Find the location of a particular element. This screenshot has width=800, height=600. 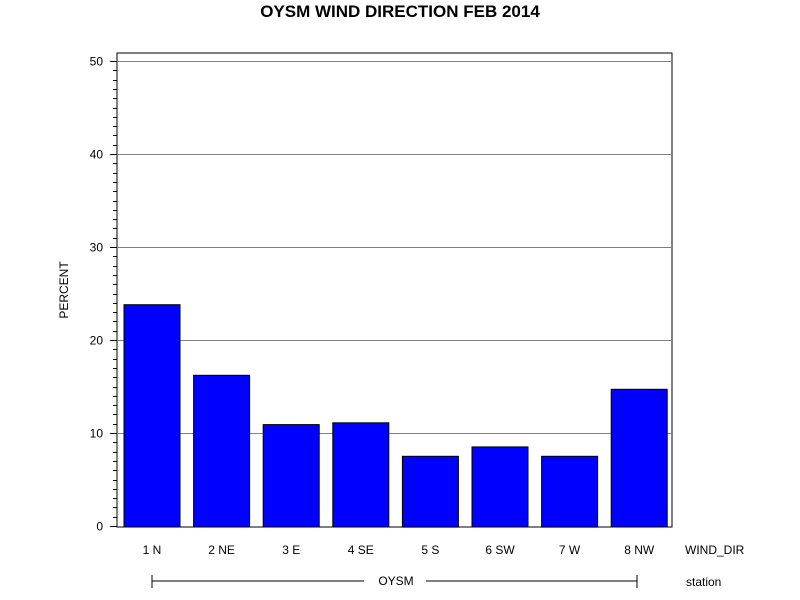

group-label: OYSM is located at coordinates (395, 581).